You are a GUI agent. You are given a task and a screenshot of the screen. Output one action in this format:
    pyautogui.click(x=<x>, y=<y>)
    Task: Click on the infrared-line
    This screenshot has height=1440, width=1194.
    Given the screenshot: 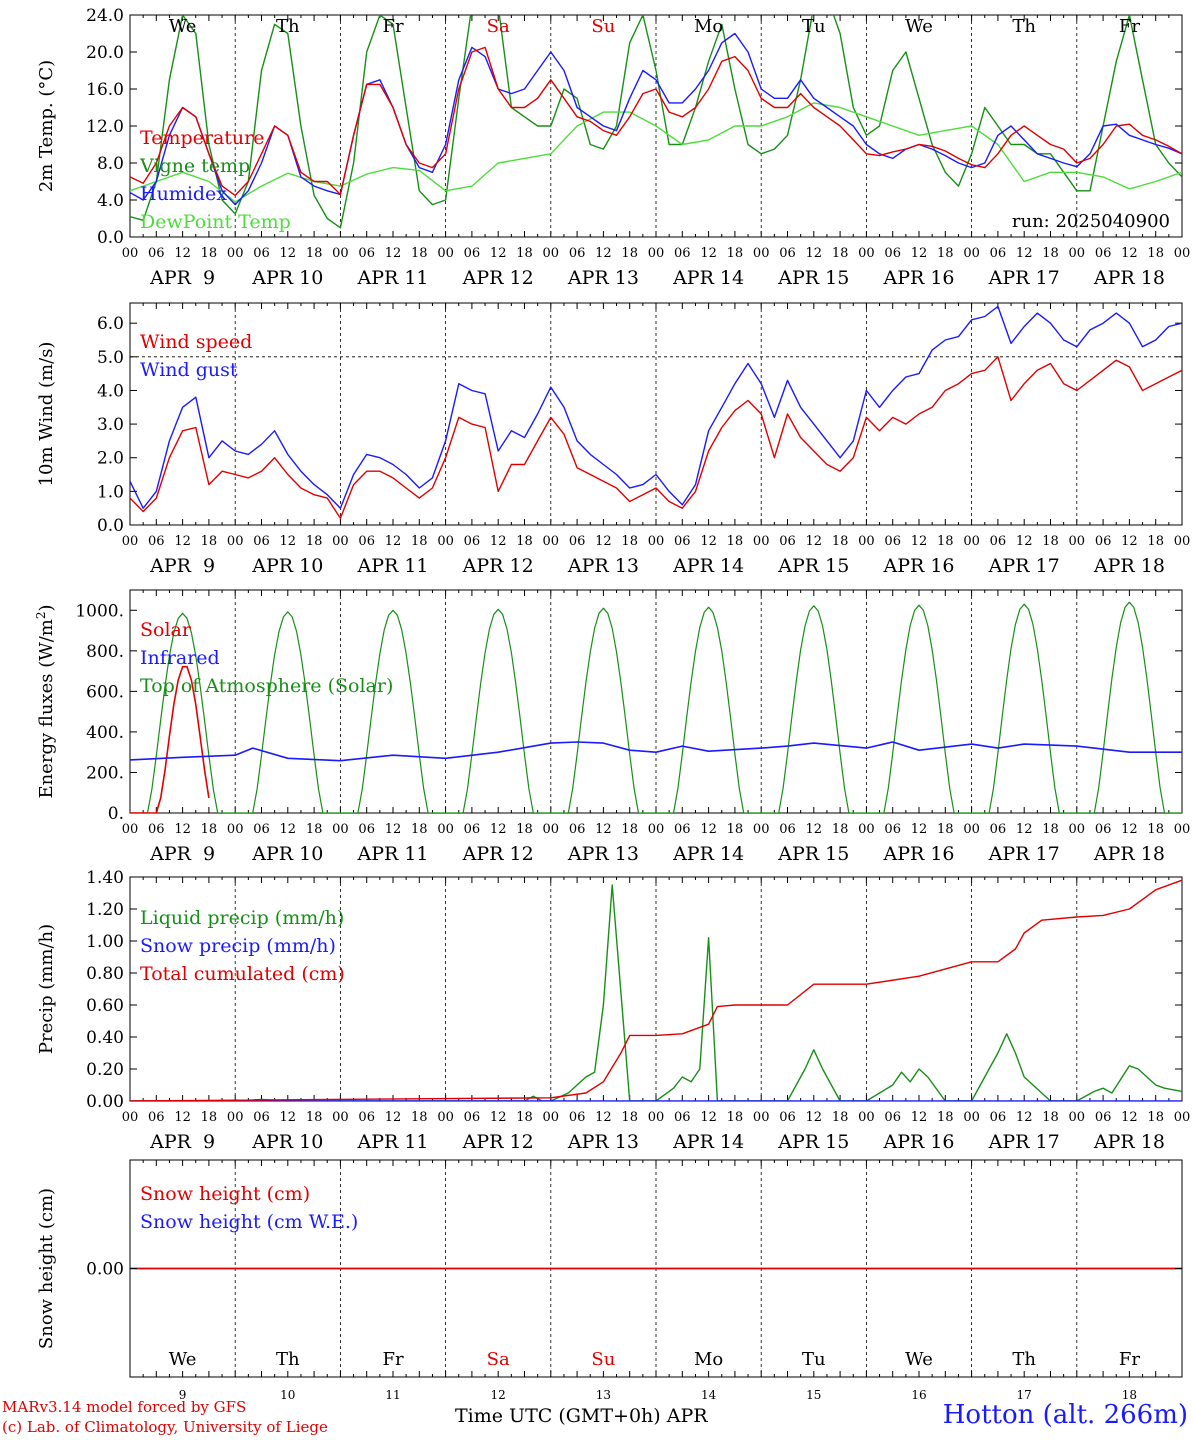 What is the action you would take?
    pyautogui.click(x=656, y=751)
    